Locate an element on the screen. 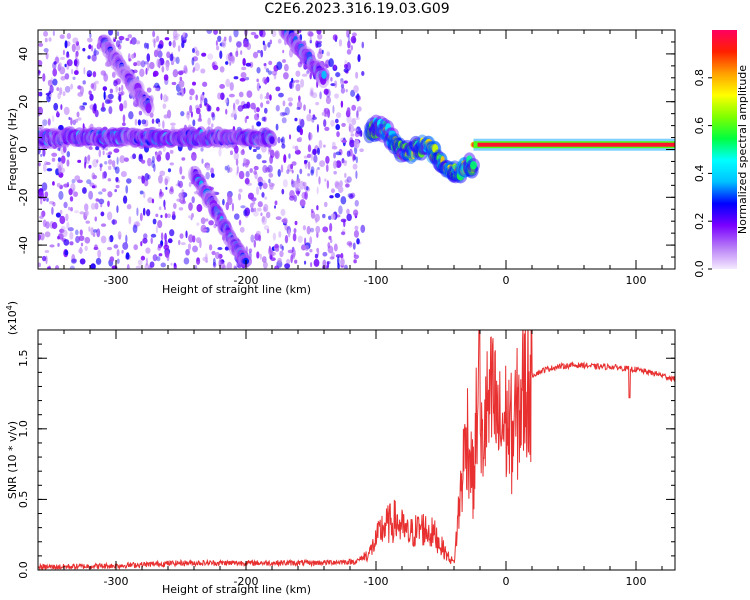 The image size is (750, 600). y-tick-label: 0.5 is located at coordinates (23, 500).